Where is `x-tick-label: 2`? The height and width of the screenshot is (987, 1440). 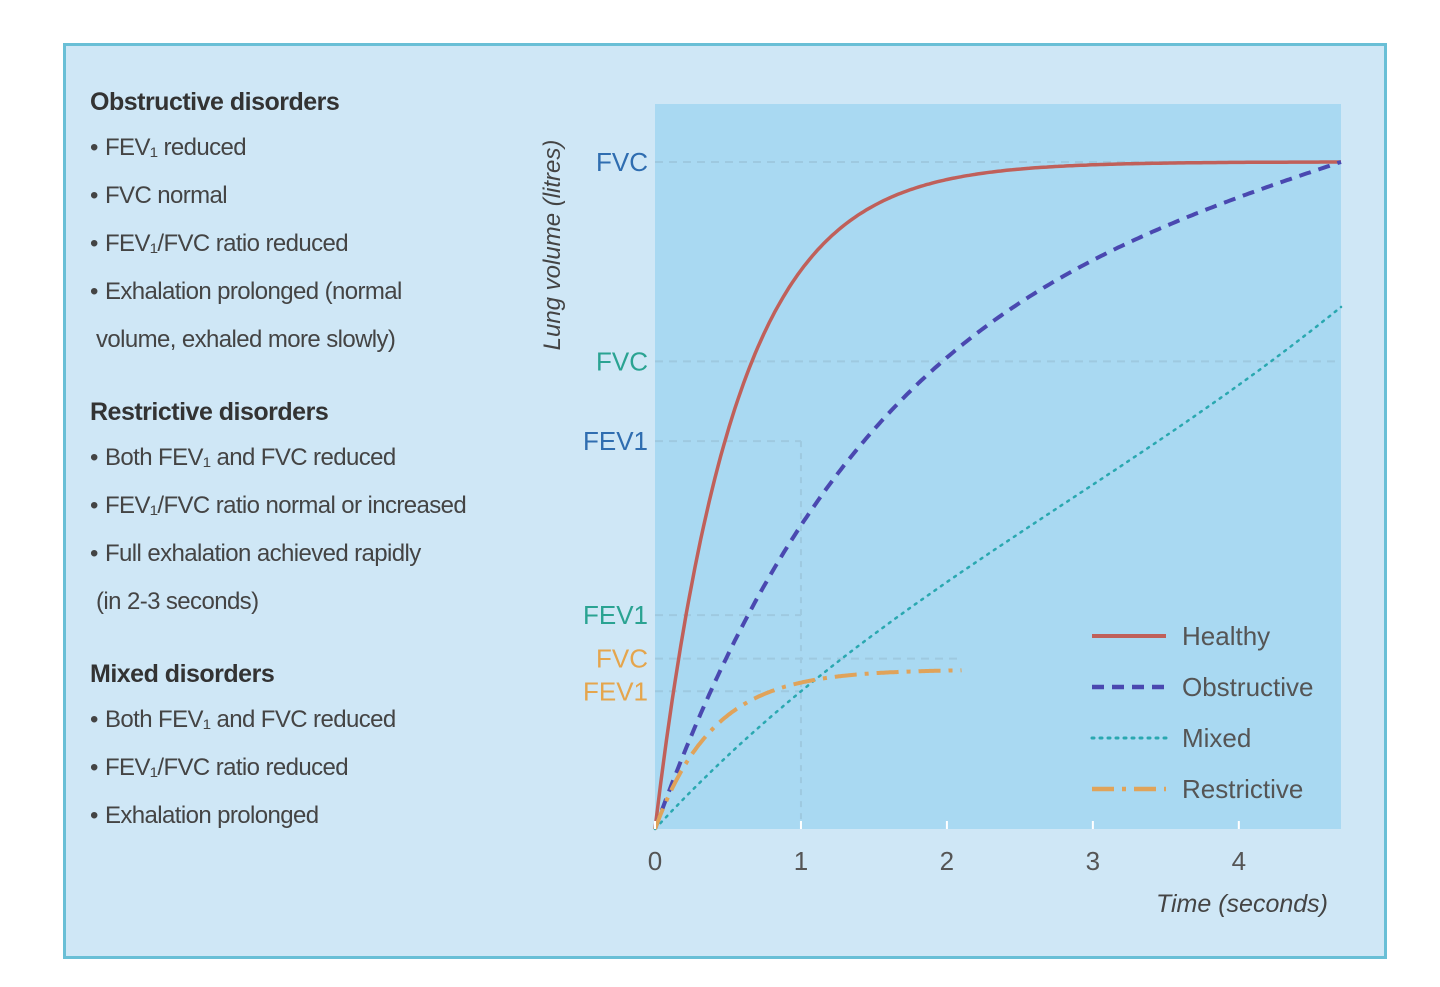
x-tick-label: 2 is located at coordinates (947, 861).